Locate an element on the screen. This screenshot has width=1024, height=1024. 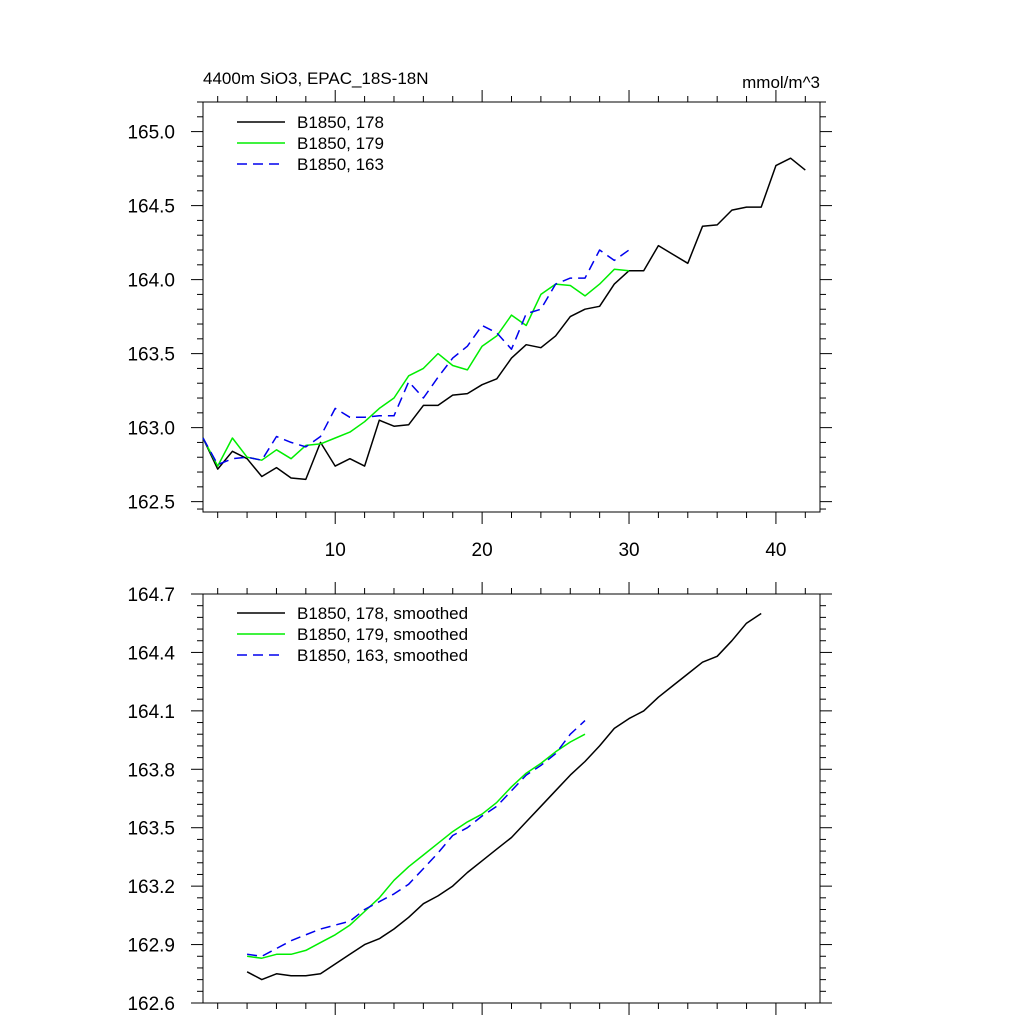
y-tick-label: 164.1 is located at coordinates (151, 712).